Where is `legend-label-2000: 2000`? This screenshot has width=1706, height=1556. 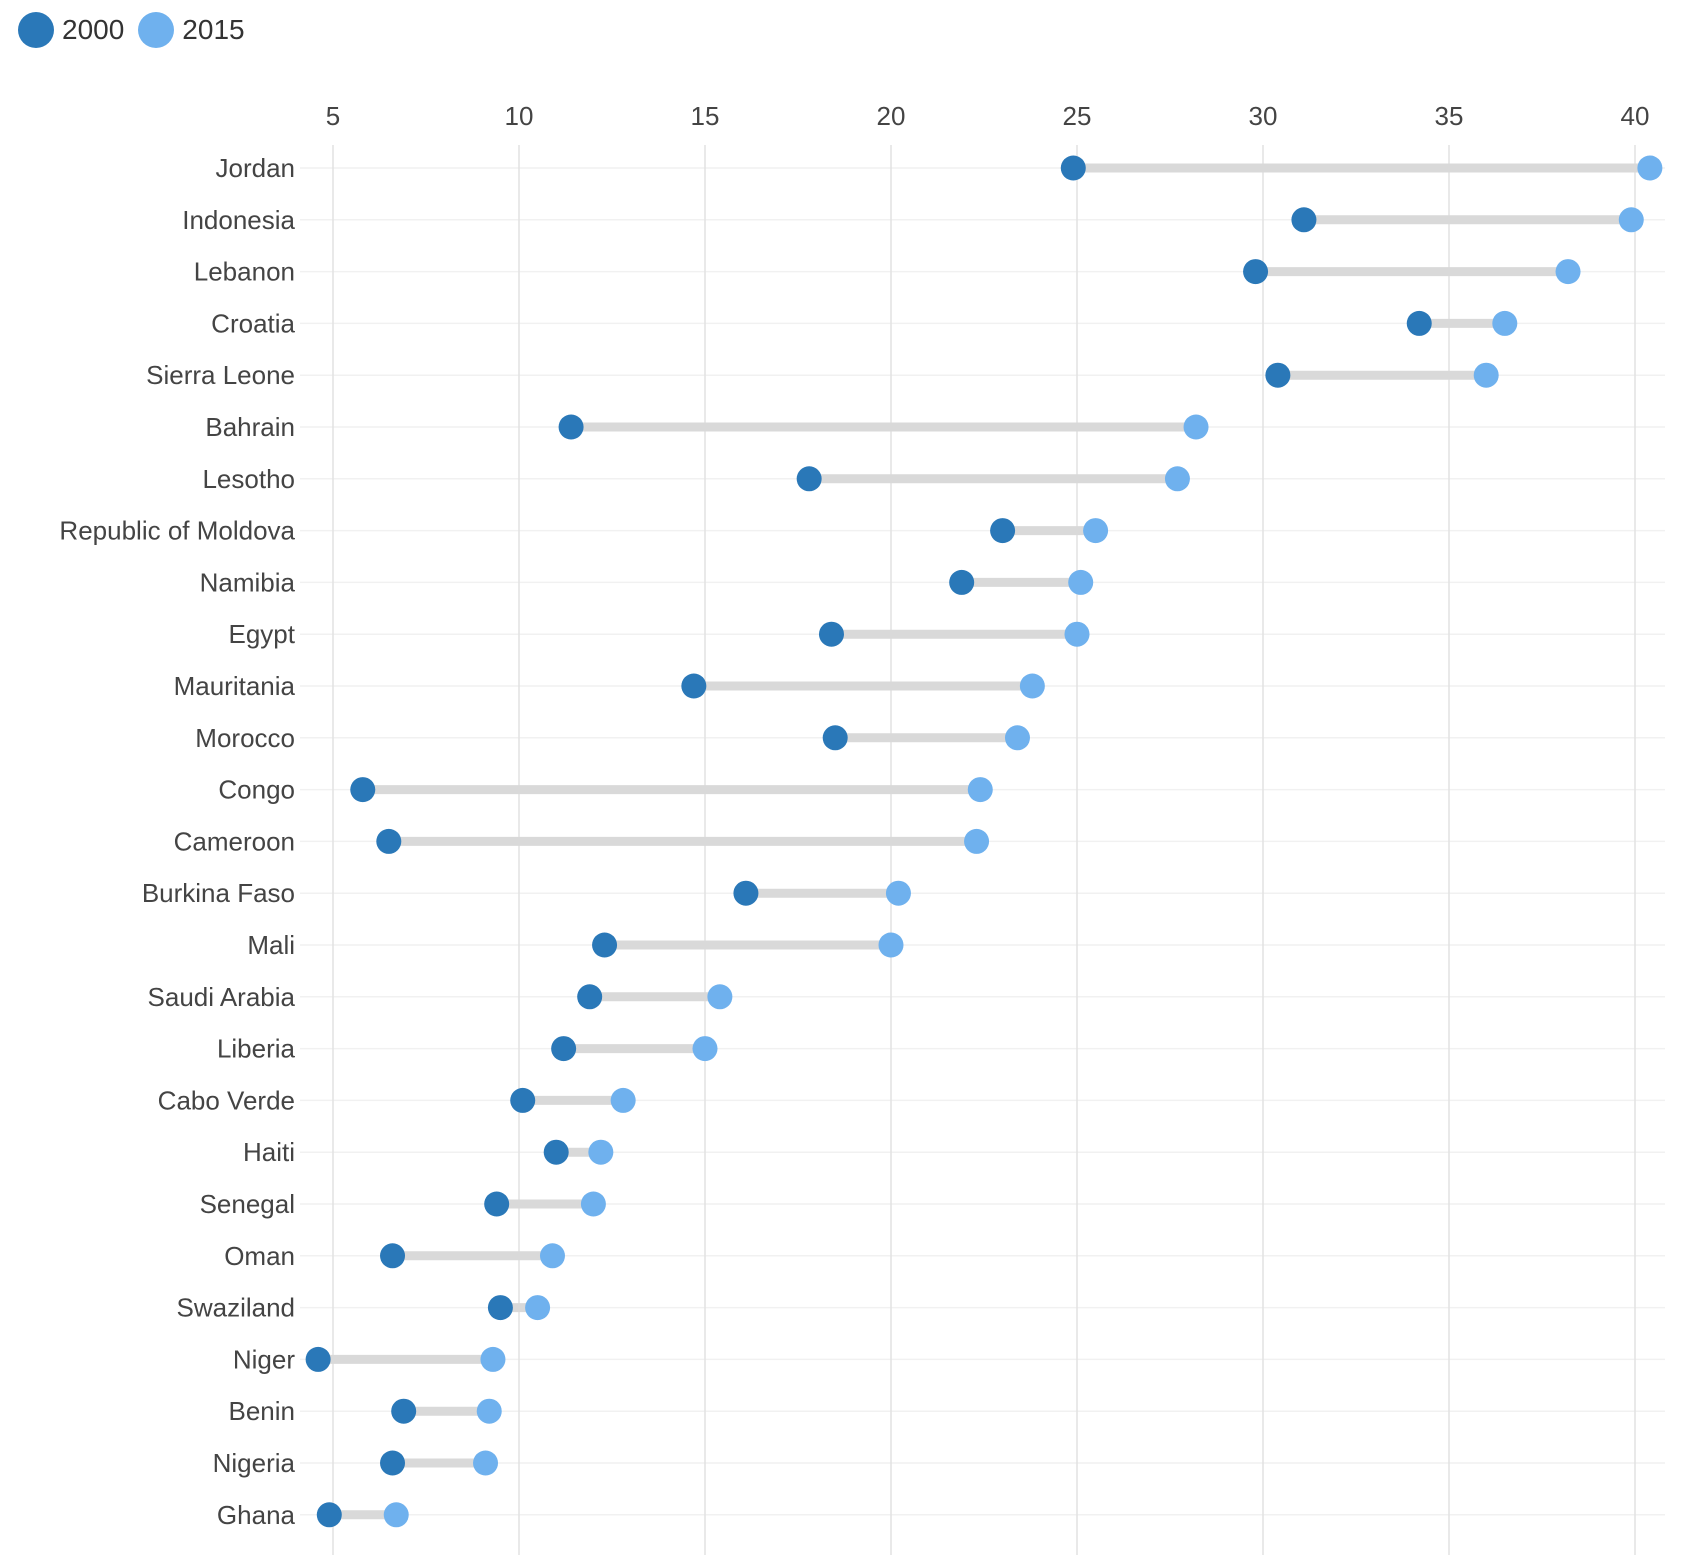
legend-label-2000: 2000 is located at coordinates (93, 29).